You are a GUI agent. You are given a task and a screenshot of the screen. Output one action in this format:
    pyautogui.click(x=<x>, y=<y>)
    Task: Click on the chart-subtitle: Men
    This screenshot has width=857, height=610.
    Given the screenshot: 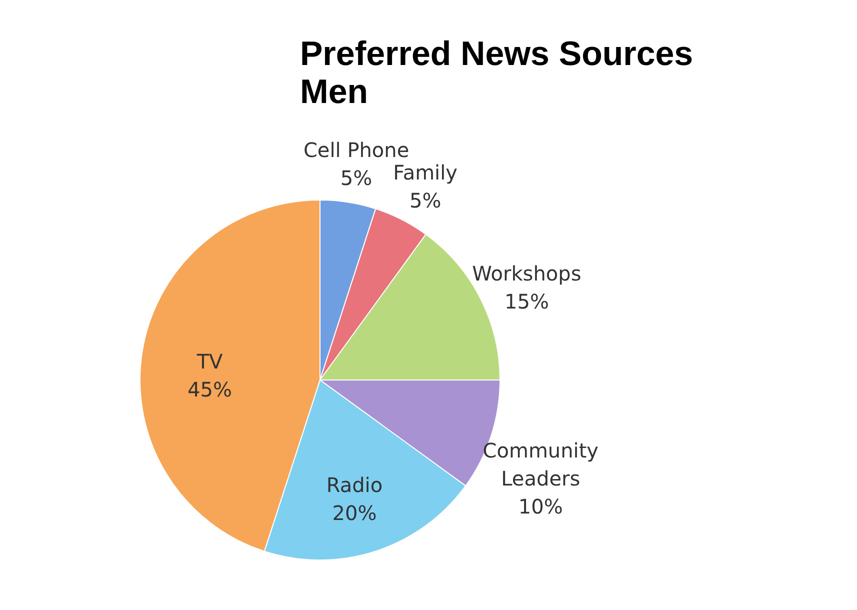 What is the action you would take?
    pyautogui.click(x=334, y=92)
    